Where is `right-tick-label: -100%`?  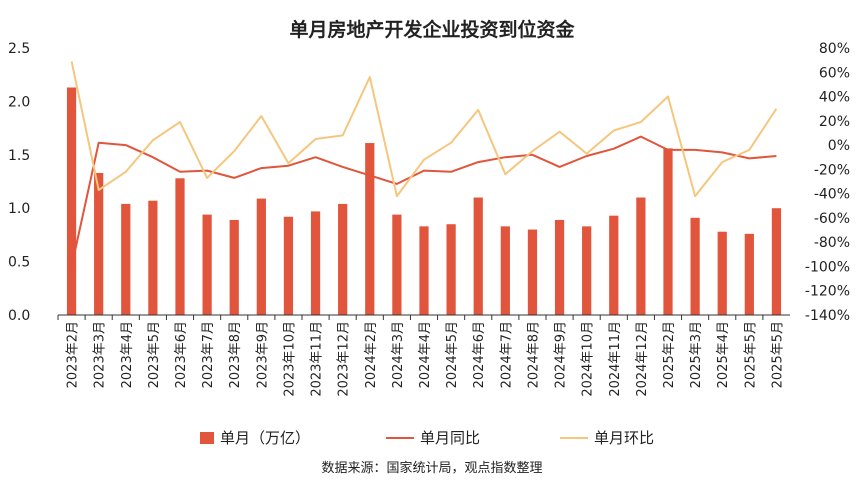
right-tick-label: -100% is located at coordinates (827, 267).